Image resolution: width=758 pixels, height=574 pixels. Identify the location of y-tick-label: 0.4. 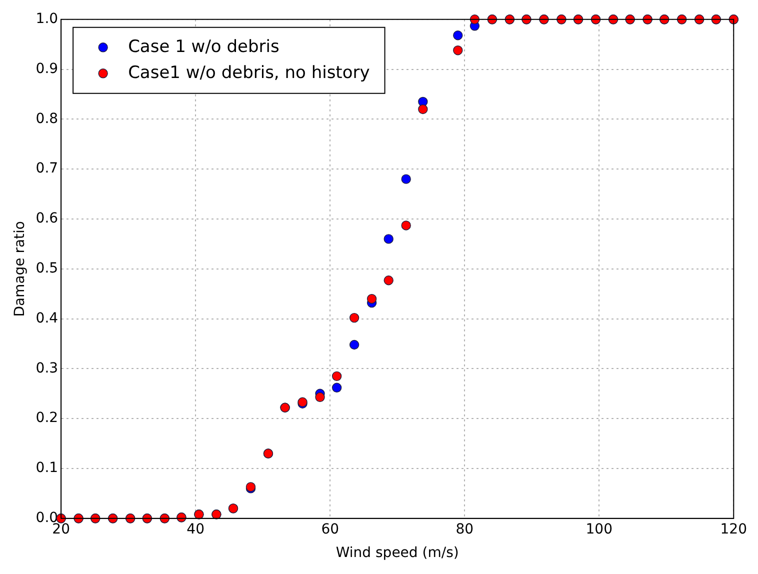
(47, 318).